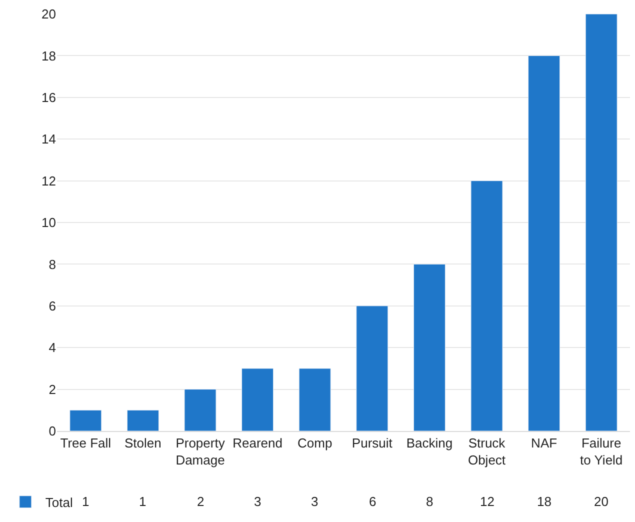 This screenshot has height=522, width=635. What do you see at coordinates (487, 452) in the screenshot?
I see `x-tick-label: Struck Object` at bounding box center [487, 452].